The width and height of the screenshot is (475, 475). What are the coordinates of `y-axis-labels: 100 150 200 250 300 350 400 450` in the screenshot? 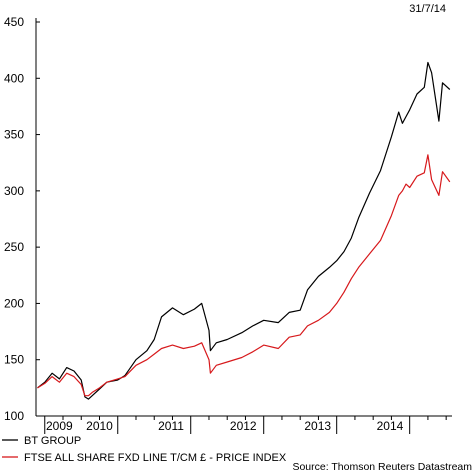 It's located at (14, 219).